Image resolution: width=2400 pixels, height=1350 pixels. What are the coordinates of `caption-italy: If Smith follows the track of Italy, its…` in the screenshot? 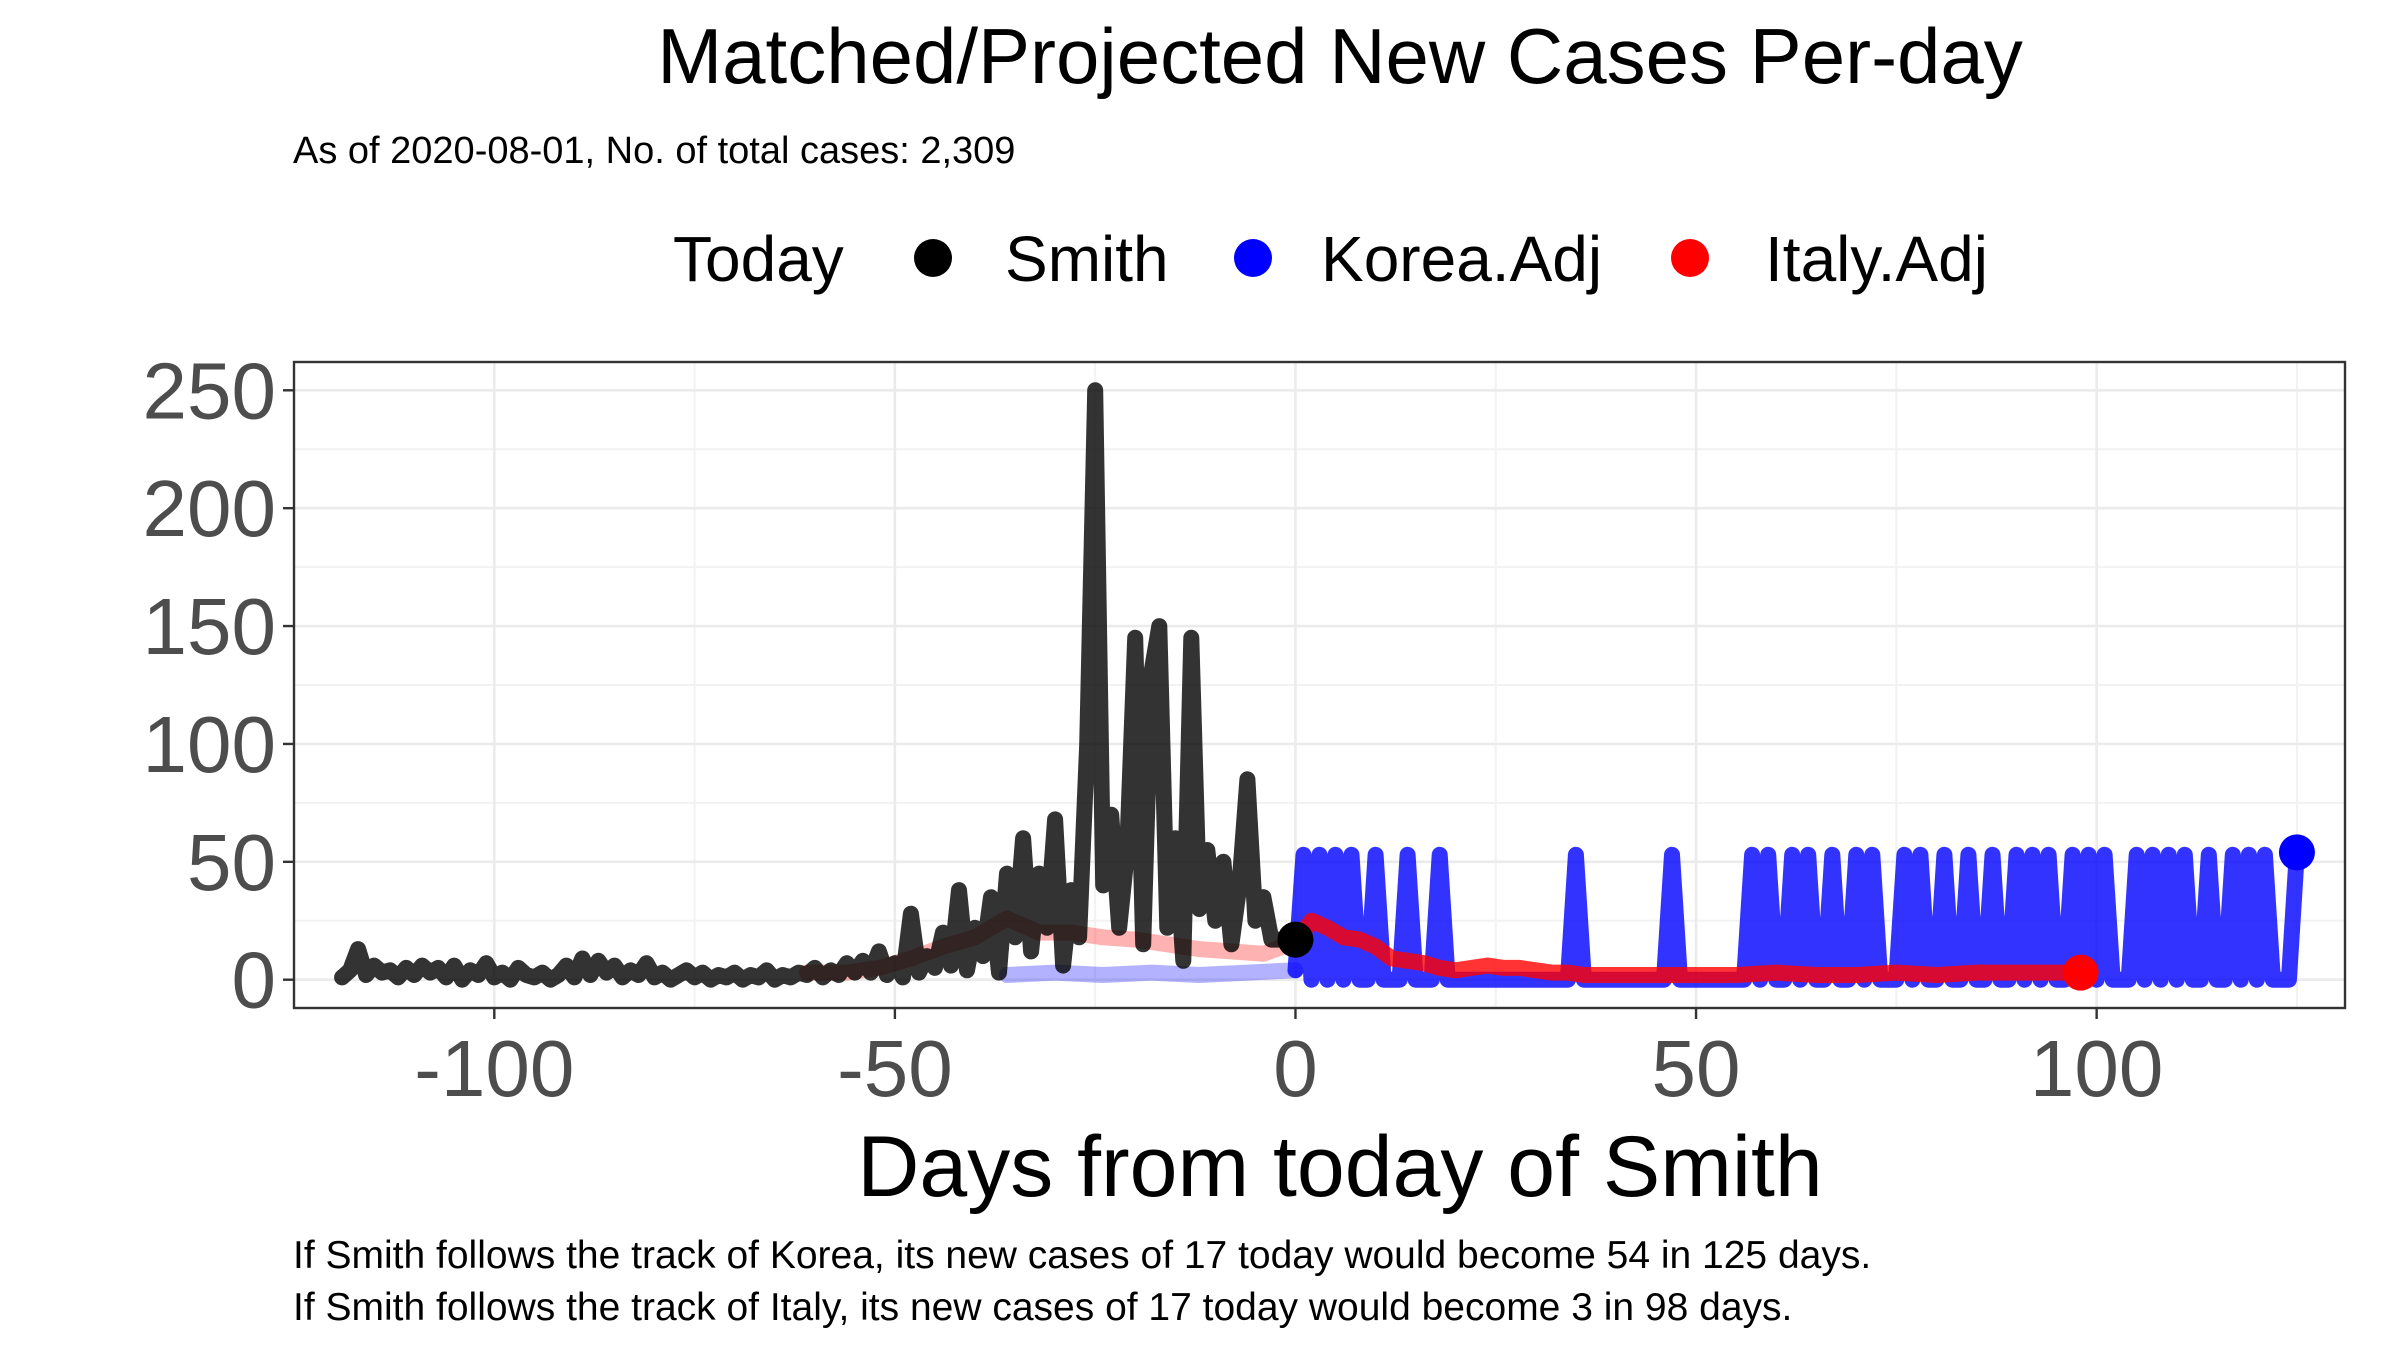 It's located at (1042, 1307).